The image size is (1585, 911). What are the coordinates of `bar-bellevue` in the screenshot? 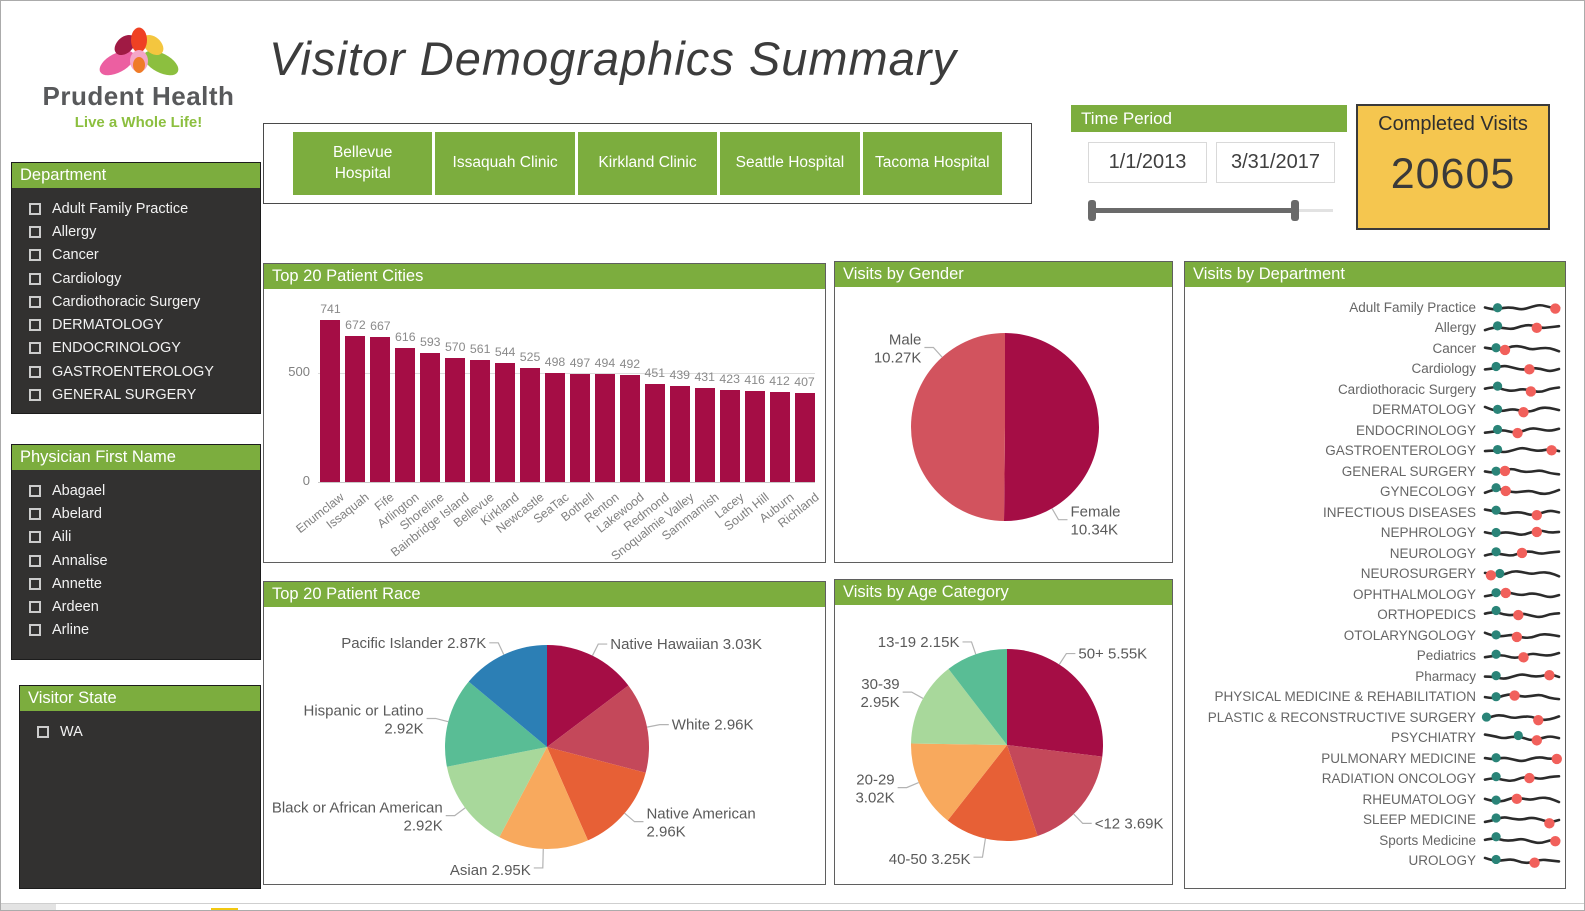 It's located at (480, 420).